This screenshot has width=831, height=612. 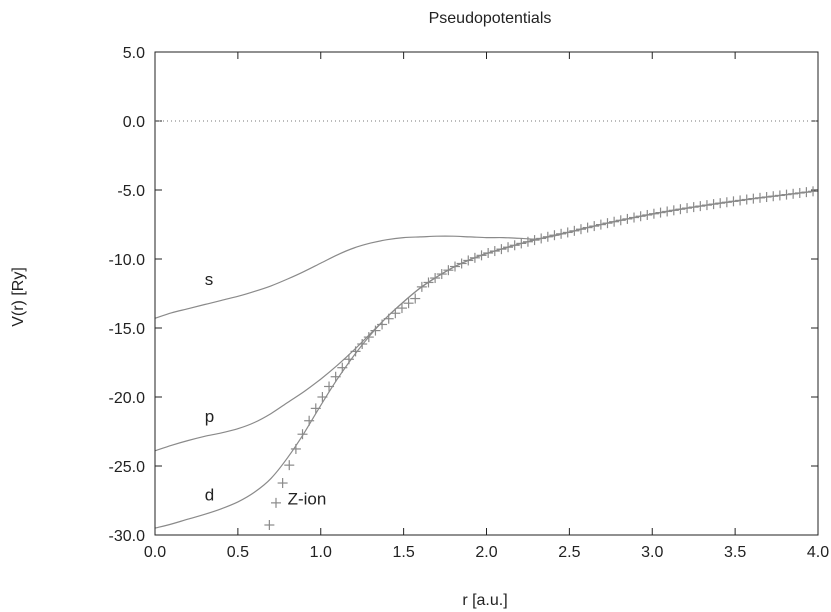 I want to click on x-tick-label: 2.5, so click(x=569, y=552).